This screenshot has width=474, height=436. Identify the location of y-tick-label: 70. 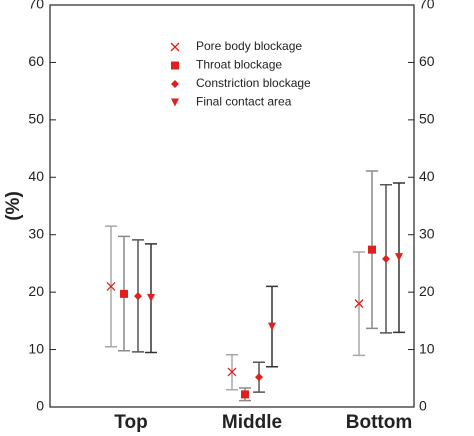
(36, 6).